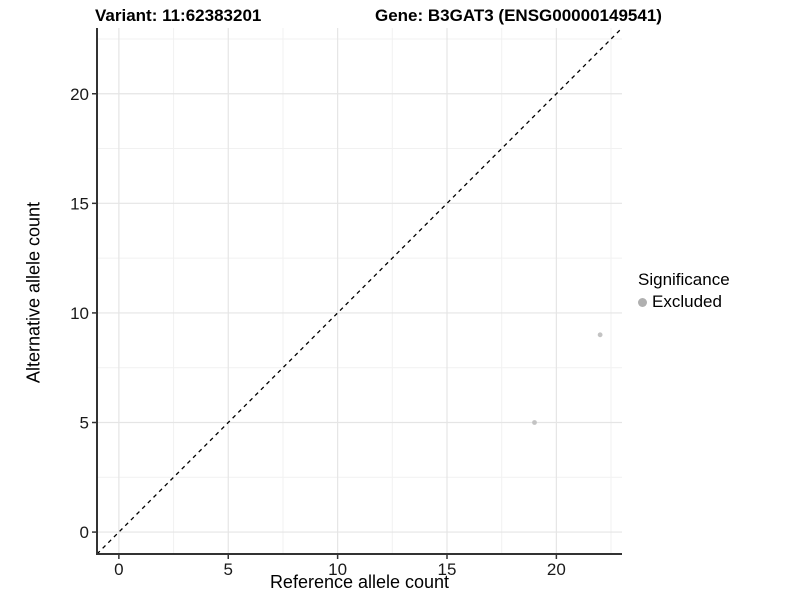 Image resolution: width=800 pixels, height=600 pixels. What do you see at coordinates (178, 15) in the screenshot?
I see `variant-title: Variant: 11:62383201` at bounding box center [178, 15].